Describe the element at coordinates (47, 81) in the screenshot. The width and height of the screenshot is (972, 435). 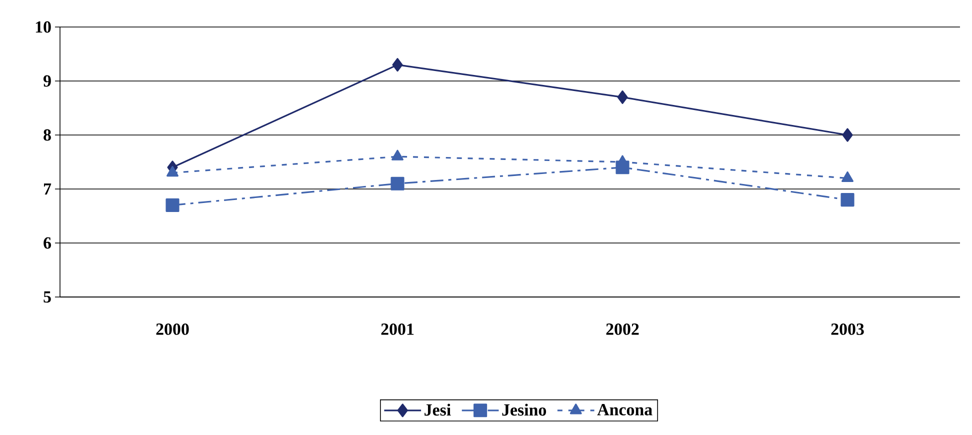
I see `y-tick-label: 9` at that location.